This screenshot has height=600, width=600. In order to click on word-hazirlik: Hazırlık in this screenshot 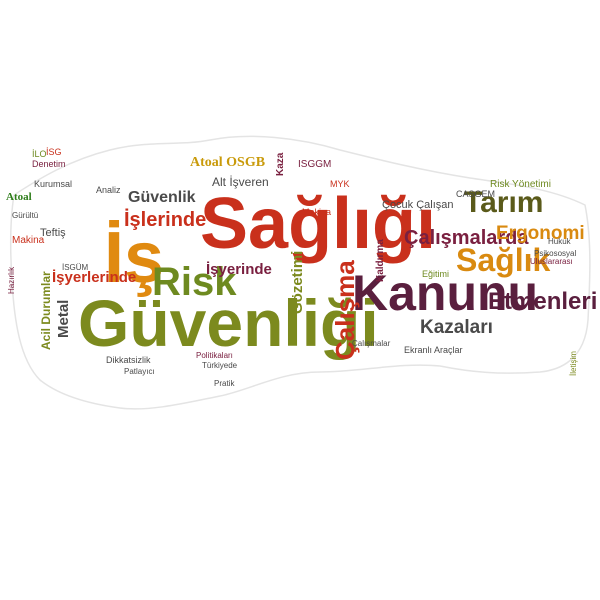, I will do `click(11, 280)`.